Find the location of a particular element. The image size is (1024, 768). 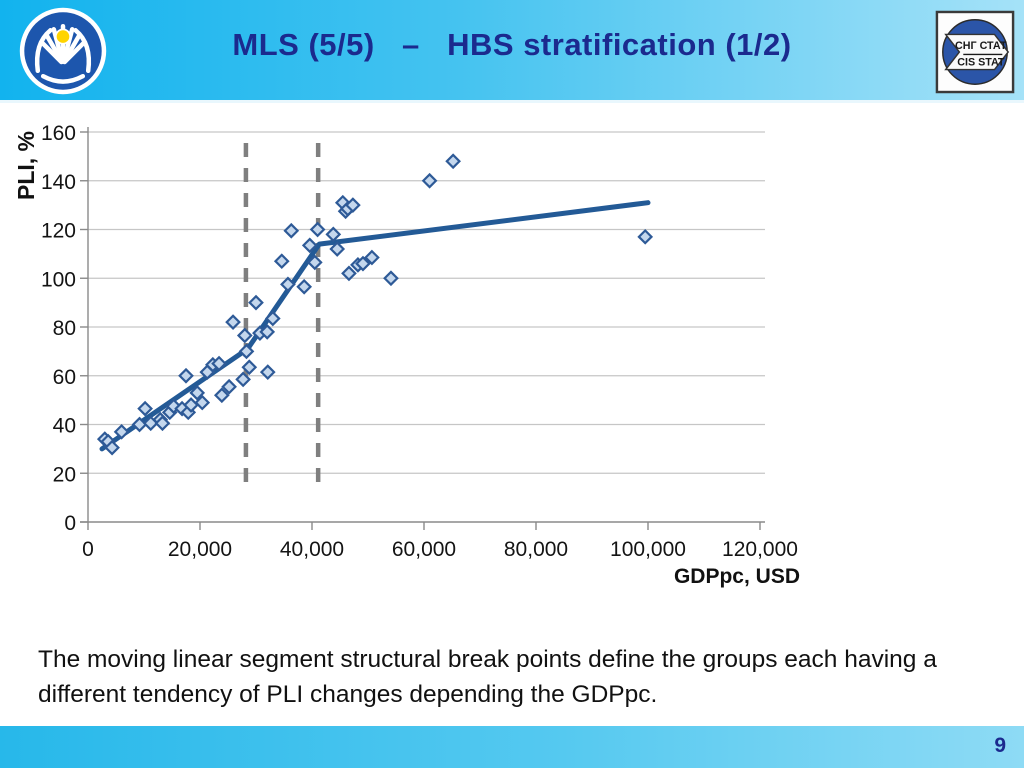

y-tick-label: 80 is located at coordinates (64, 328).